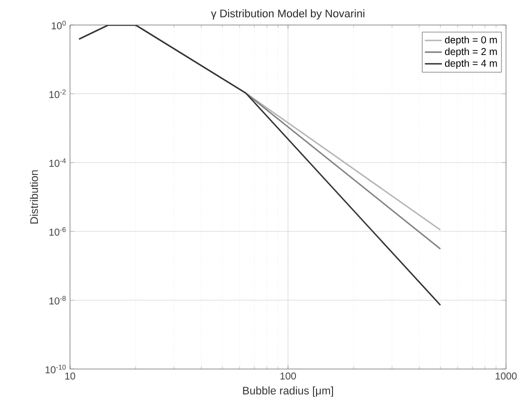  Describe the element at coordinates (471, 53) in the screenshot. I see `legend-label: depth = 2 m` at that location.